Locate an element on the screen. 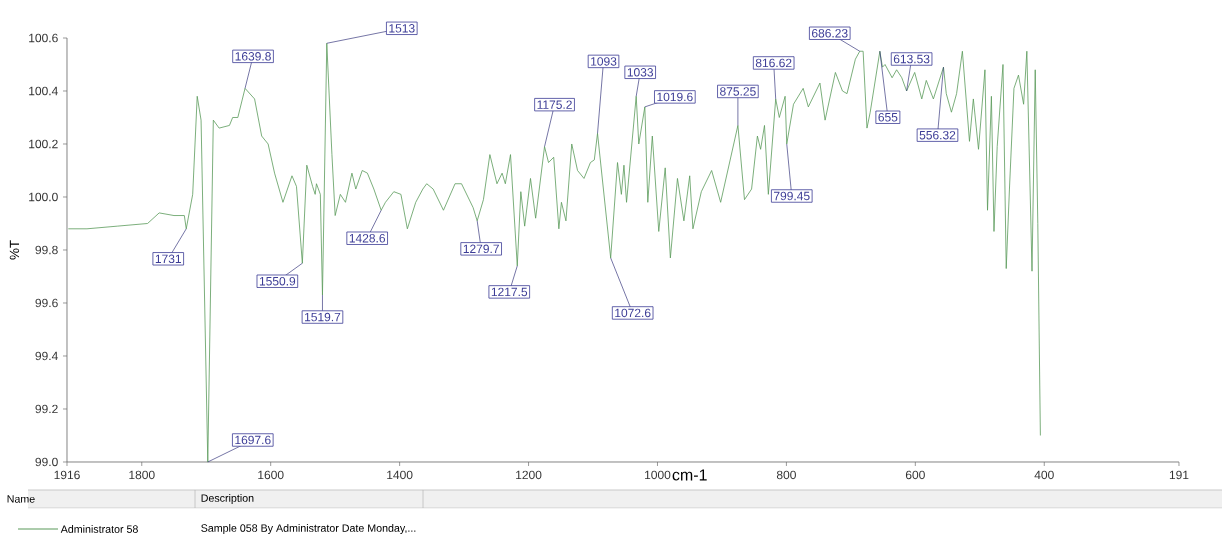 This screenshot has height=538, width=1222. y-axis-title: %T is located at coordinates (14, 250).